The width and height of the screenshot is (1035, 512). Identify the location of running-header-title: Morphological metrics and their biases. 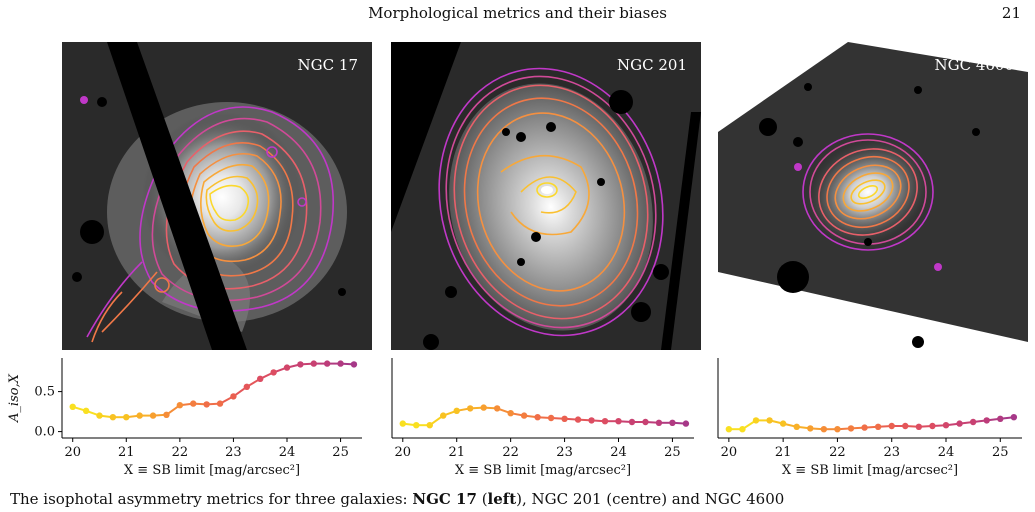
(517, 13).